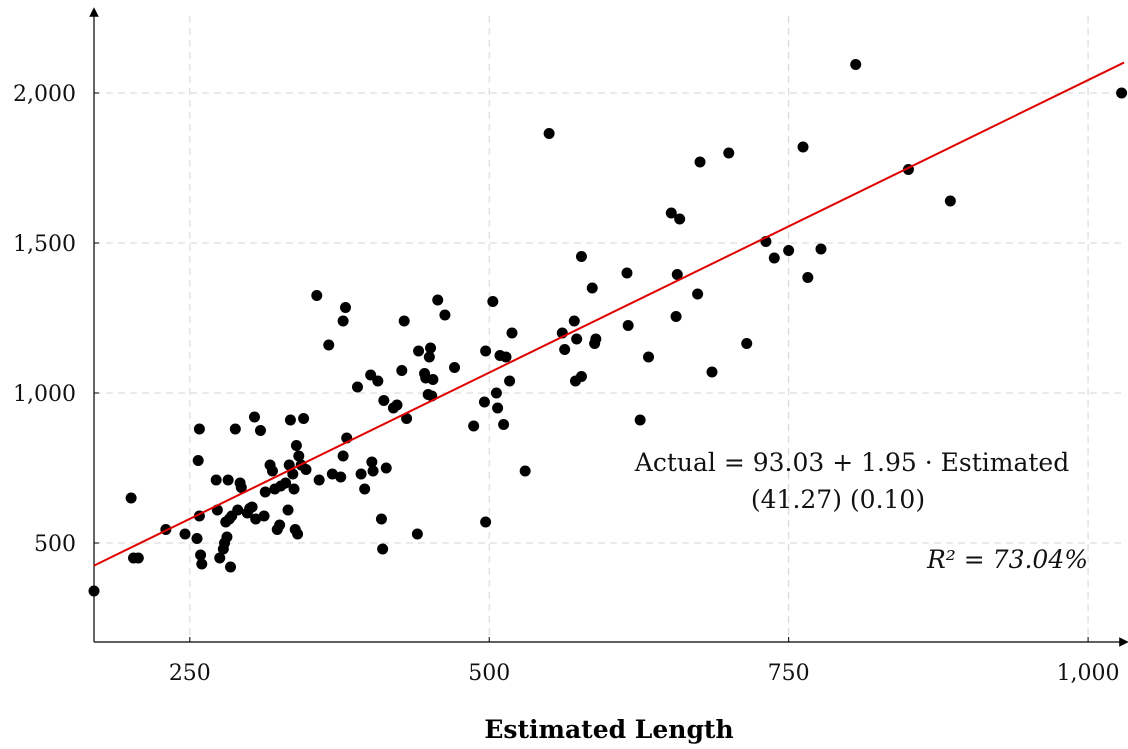 This screenshot has width=1128, height=749. I want to click on x-tick-label-2: 750, so click(789, 673).